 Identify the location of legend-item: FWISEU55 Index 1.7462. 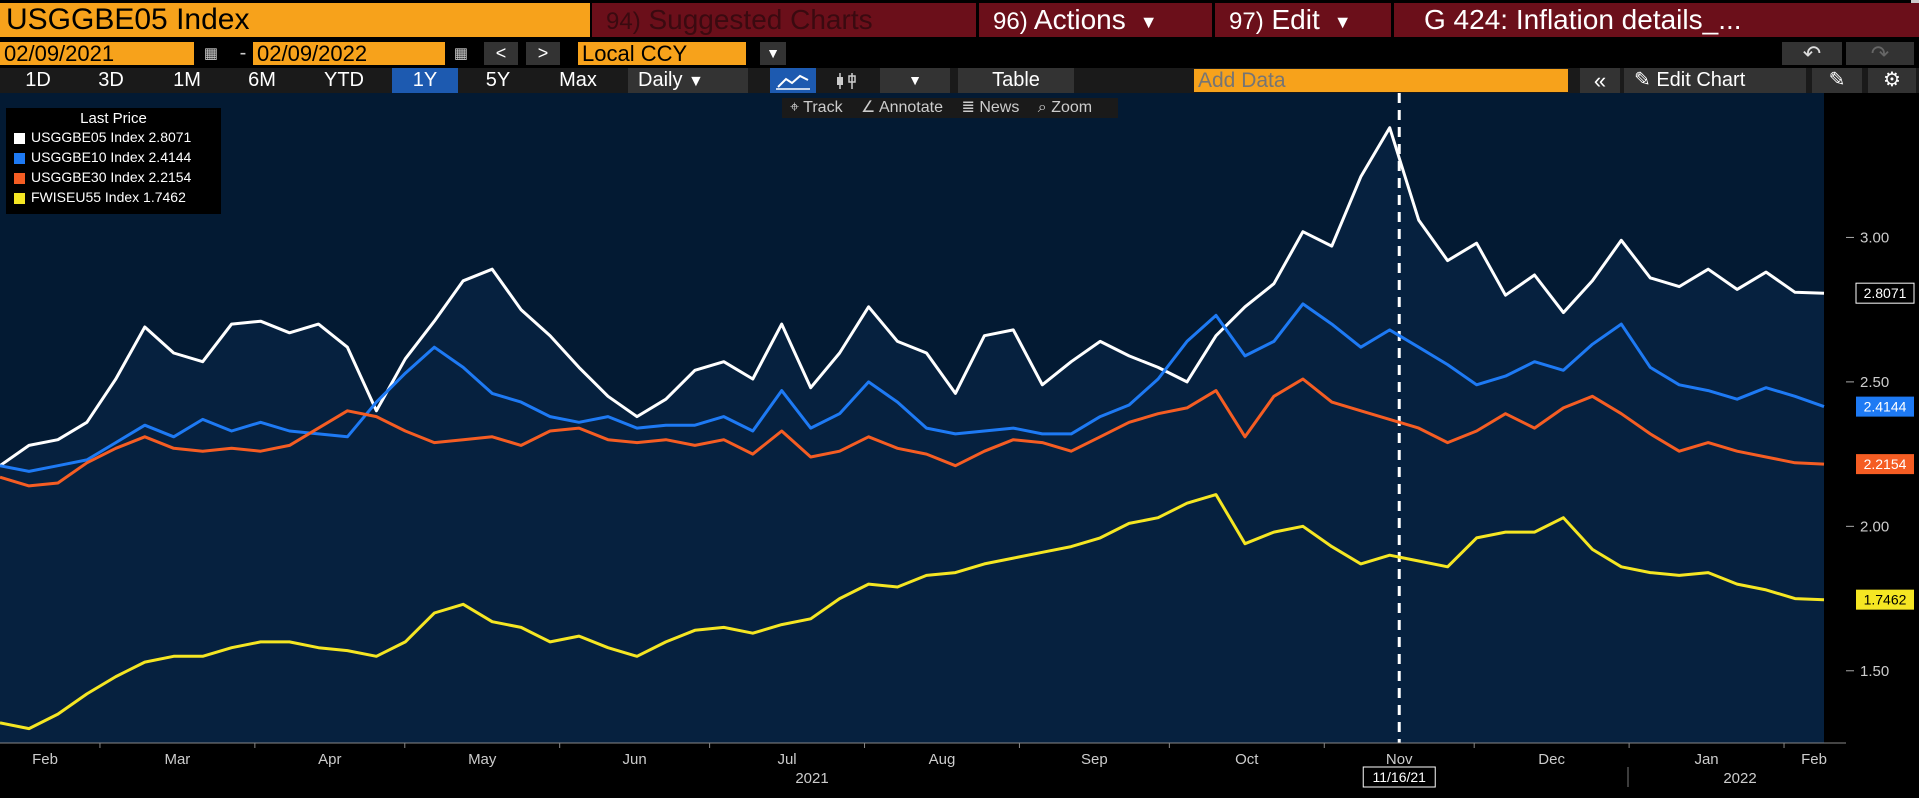
(113, 197).